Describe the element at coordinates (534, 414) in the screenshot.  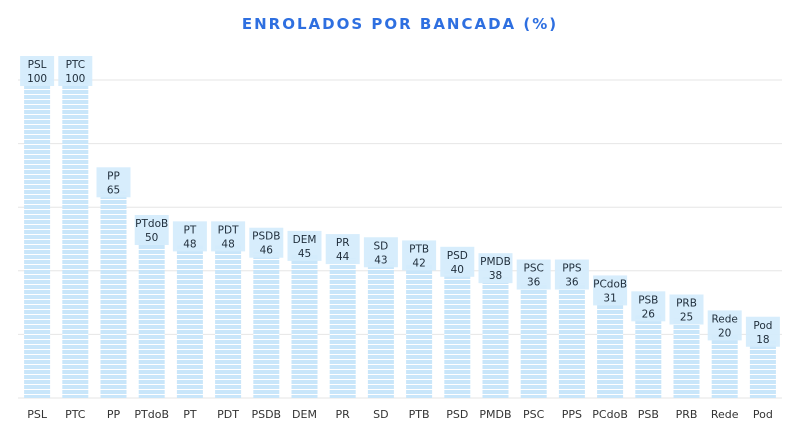
I see `x-tick-label: PSC` at that location.